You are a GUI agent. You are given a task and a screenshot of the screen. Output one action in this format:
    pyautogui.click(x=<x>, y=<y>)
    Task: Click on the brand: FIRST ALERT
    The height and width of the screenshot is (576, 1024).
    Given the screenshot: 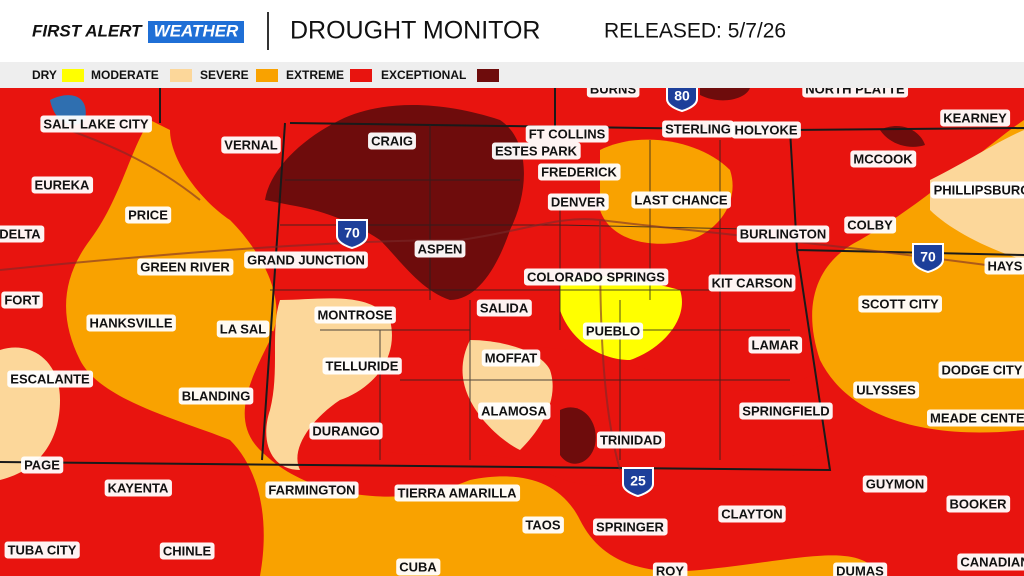 What is the action you would take?
    pyautogui.click(x=87, y=30)
    